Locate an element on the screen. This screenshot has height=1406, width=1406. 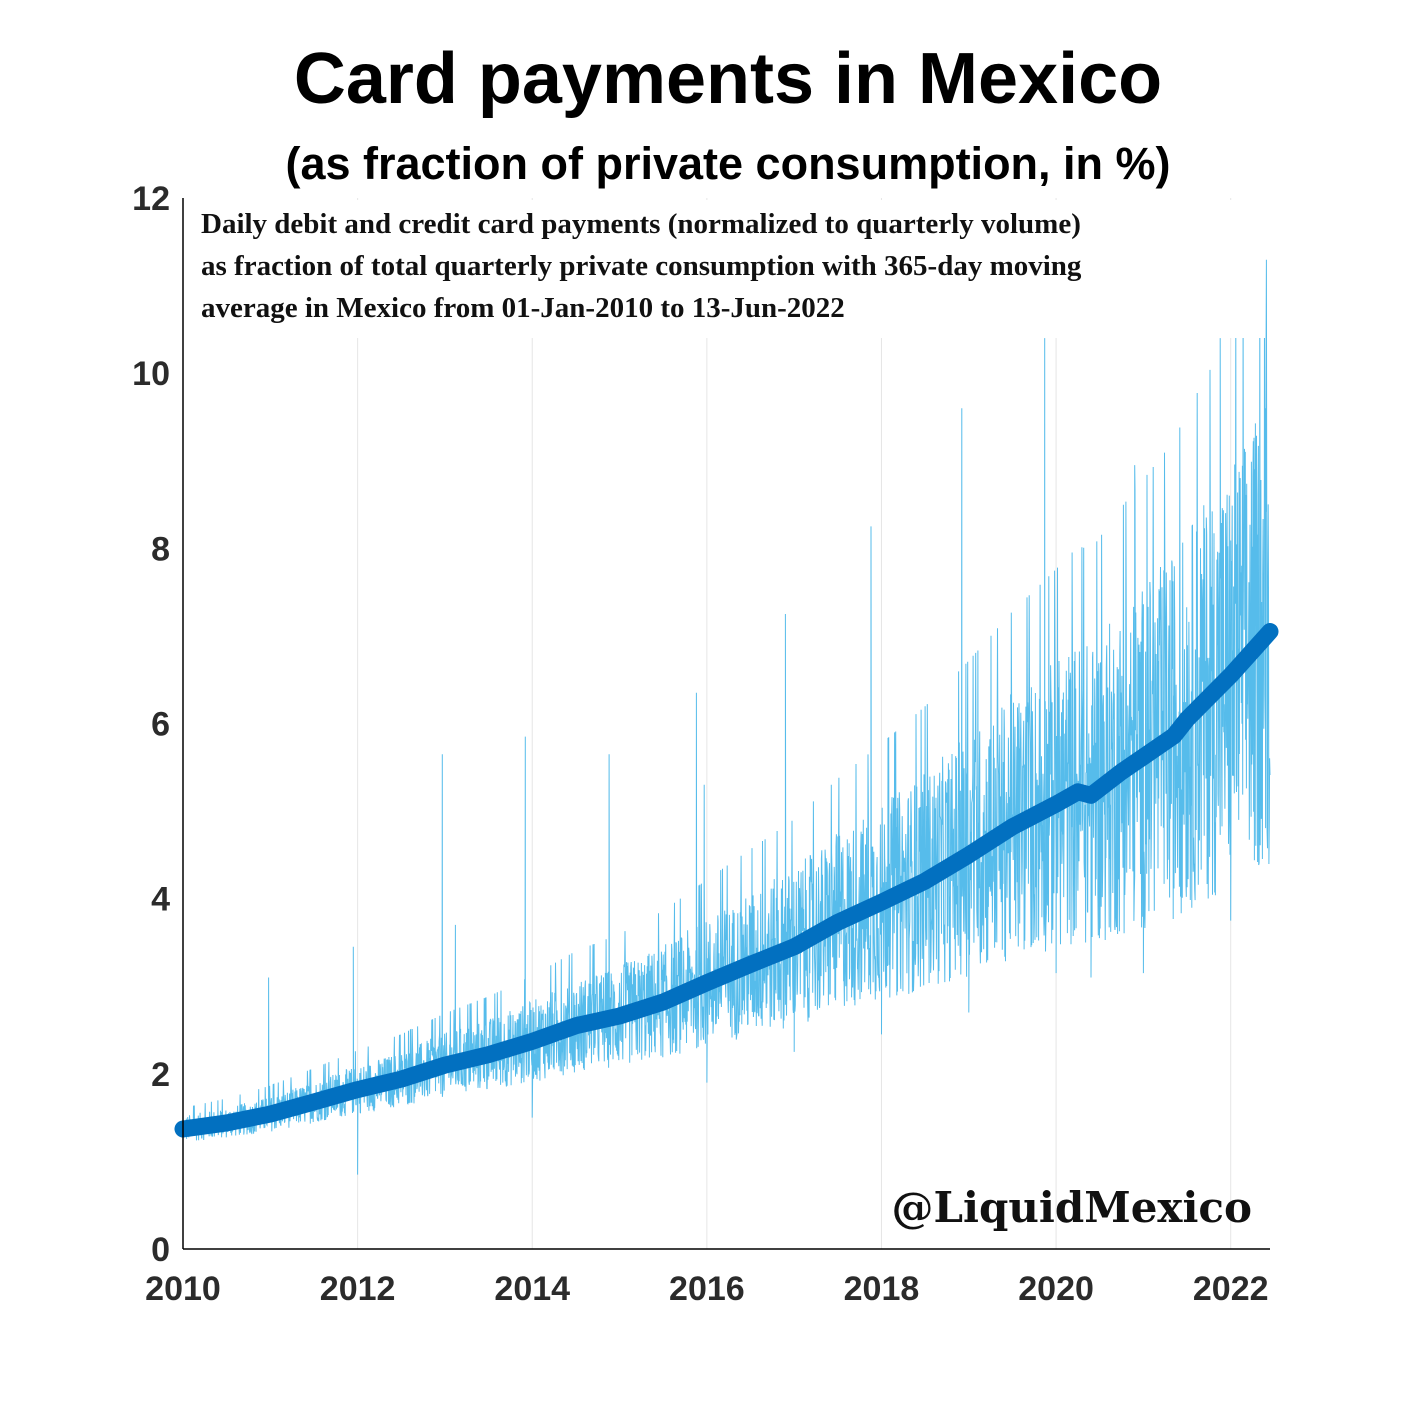
chart-title: Card payments in Mexico is located at coordinates (728, 79).